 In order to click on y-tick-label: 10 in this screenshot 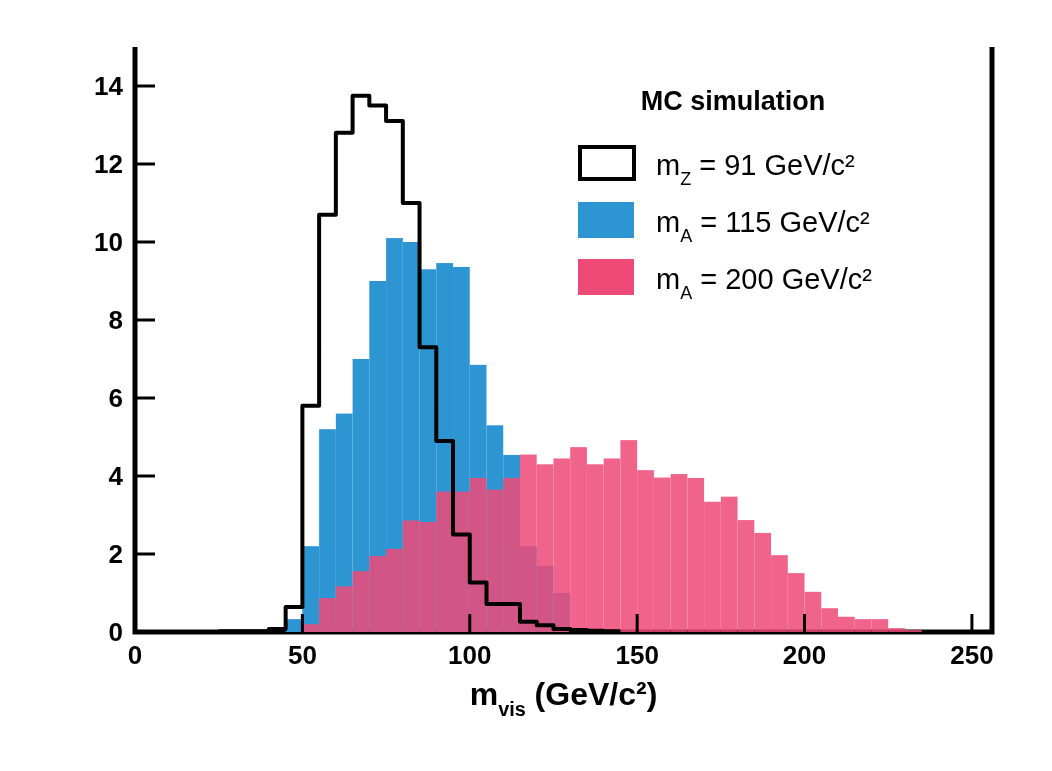, I will do `click(108, 242)`.